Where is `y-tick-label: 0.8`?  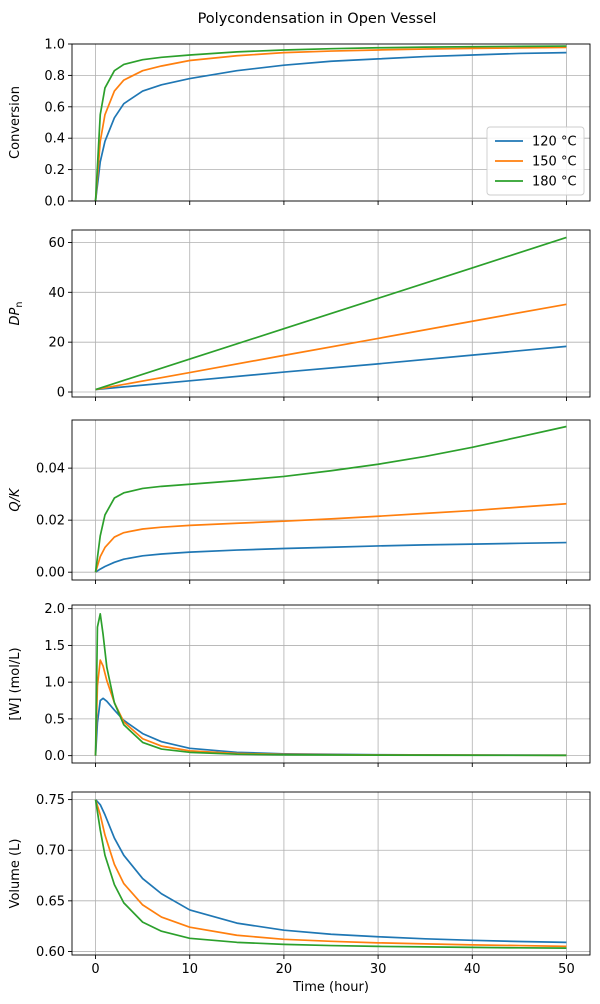 y-tick-label: 0.8 is located at coordinates (54, 76).